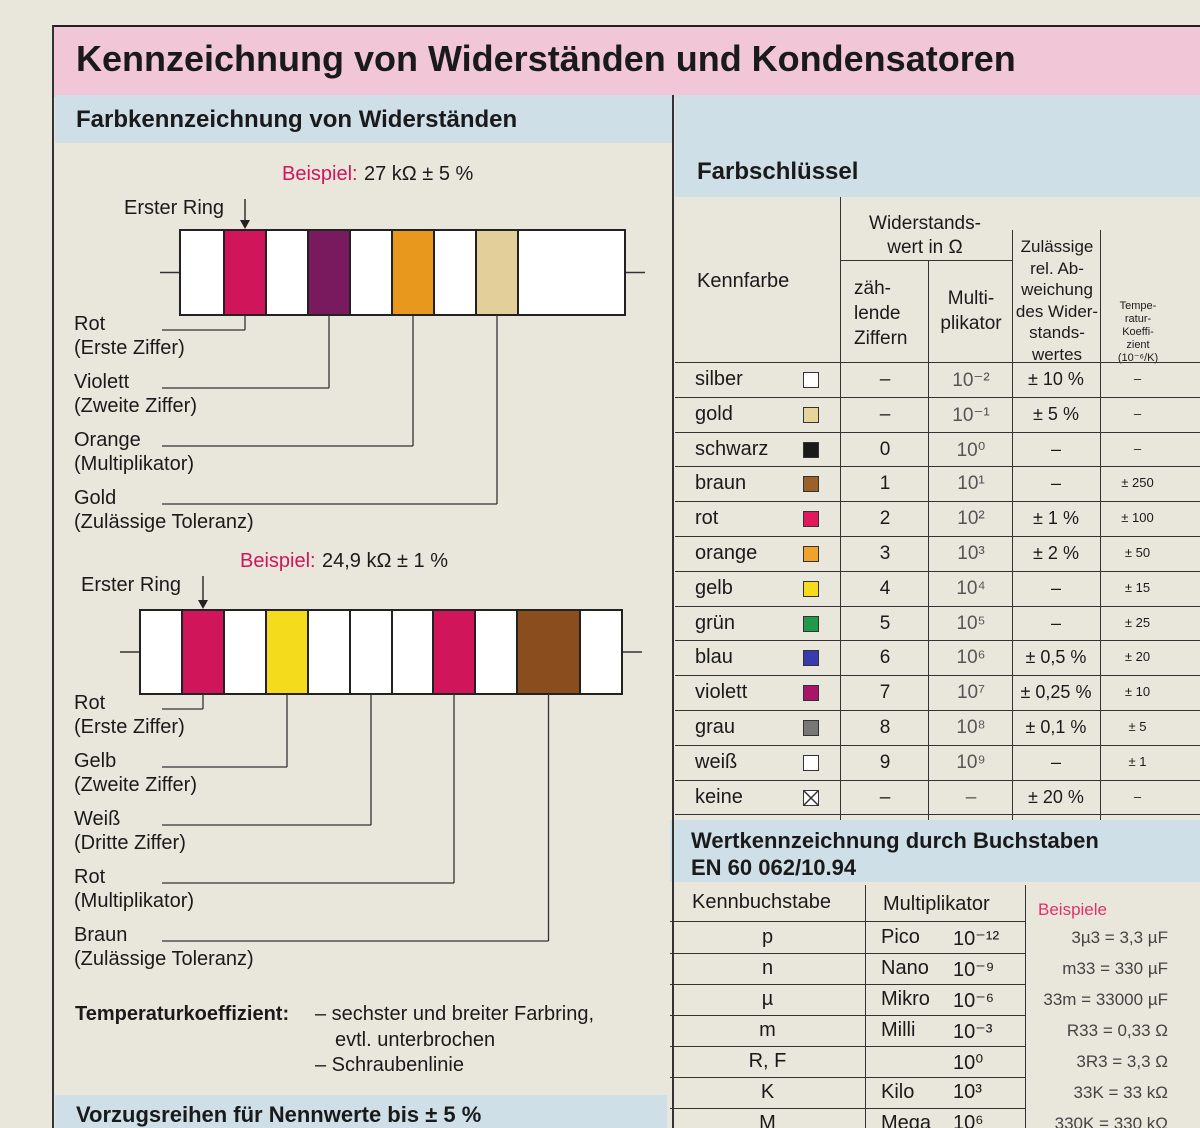  I want to click on temp-coefficient: ± 15, so click(1137, 587).